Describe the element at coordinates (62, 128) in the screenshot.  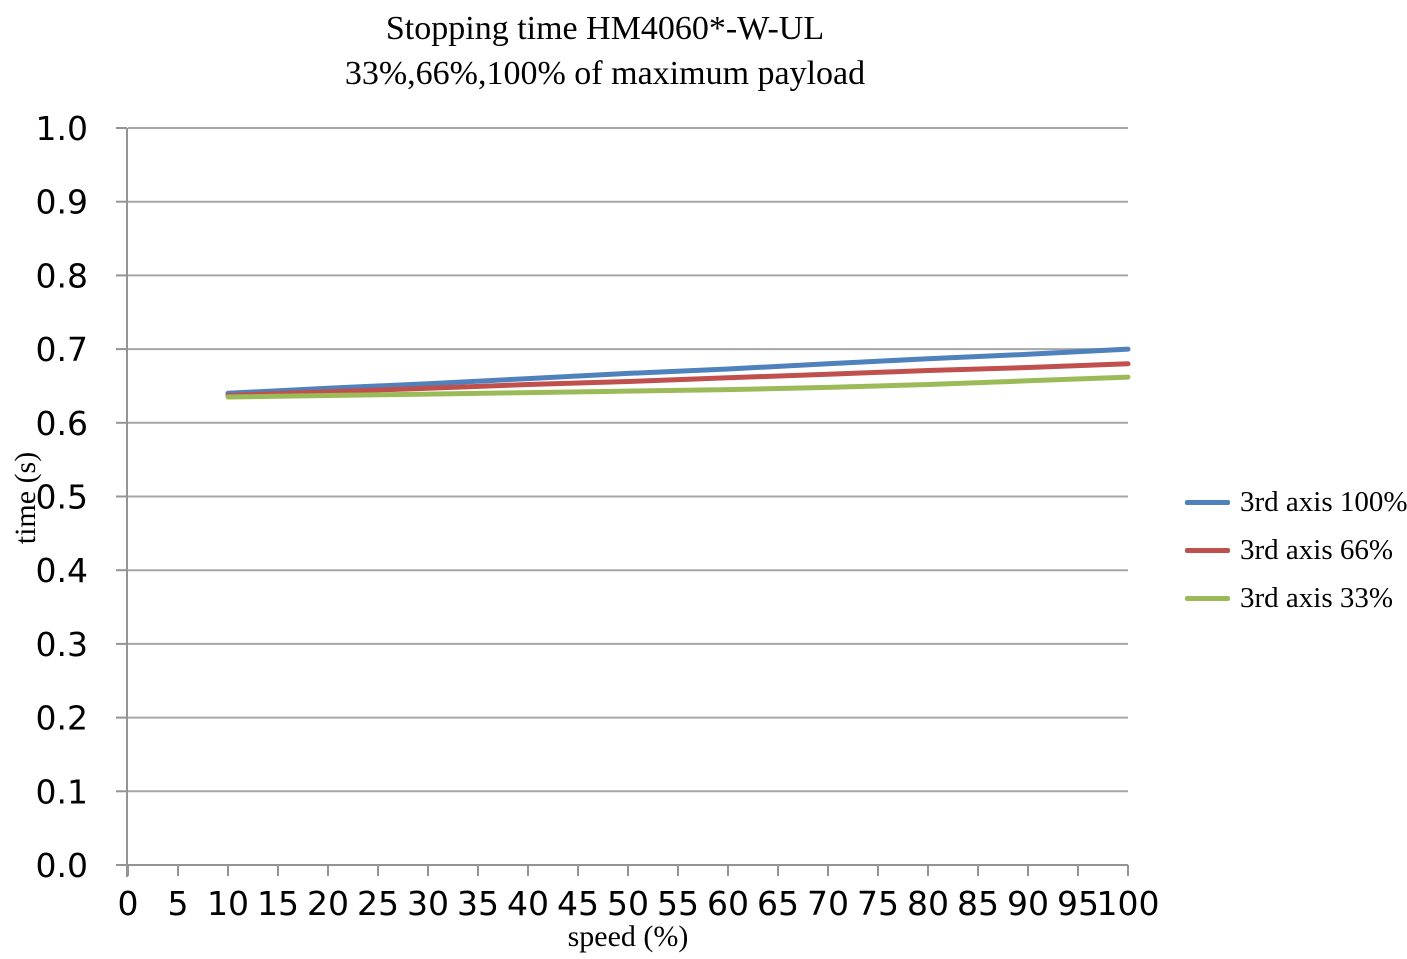
I see `y-tick-label: 1.0` at that location.